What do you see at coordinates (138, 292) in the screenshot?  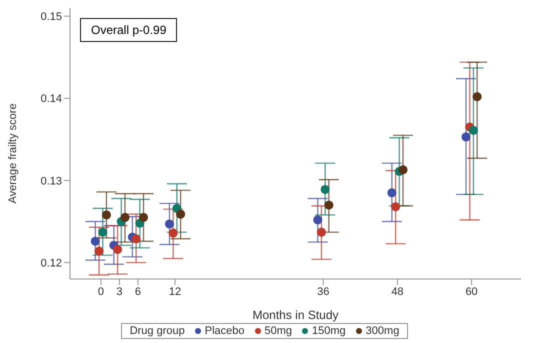 I see `x-tick-label: 6` at bounding box center [138, 292].